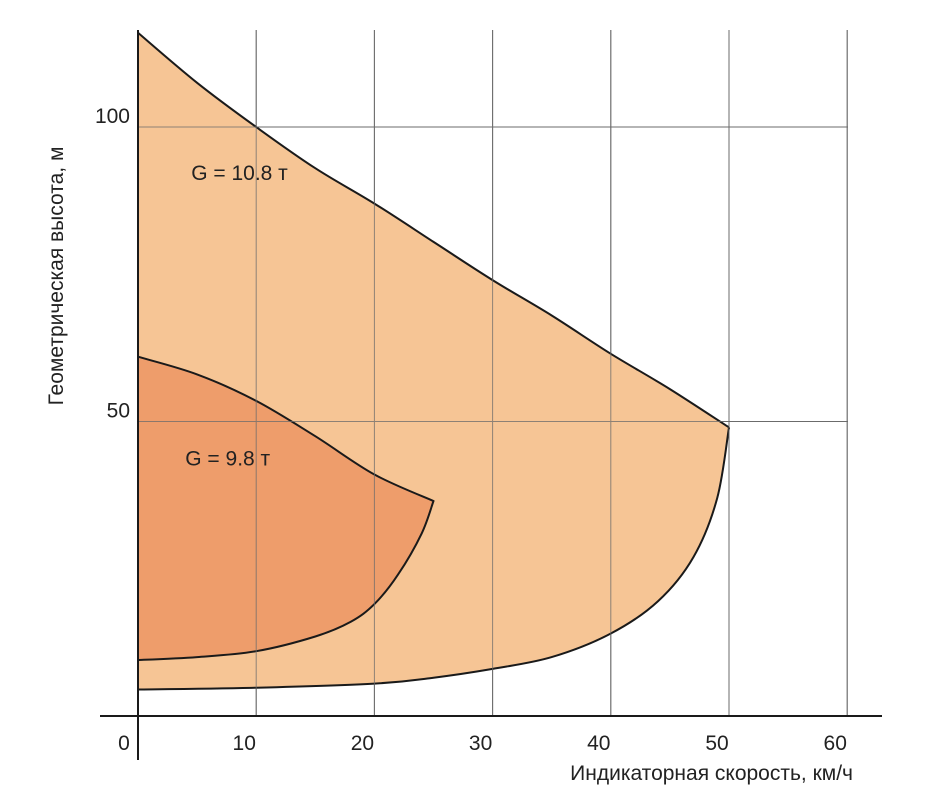 This screenshot has height=797, width=928. I want to click on x-tick-label-30: 30, so click(480, 743).